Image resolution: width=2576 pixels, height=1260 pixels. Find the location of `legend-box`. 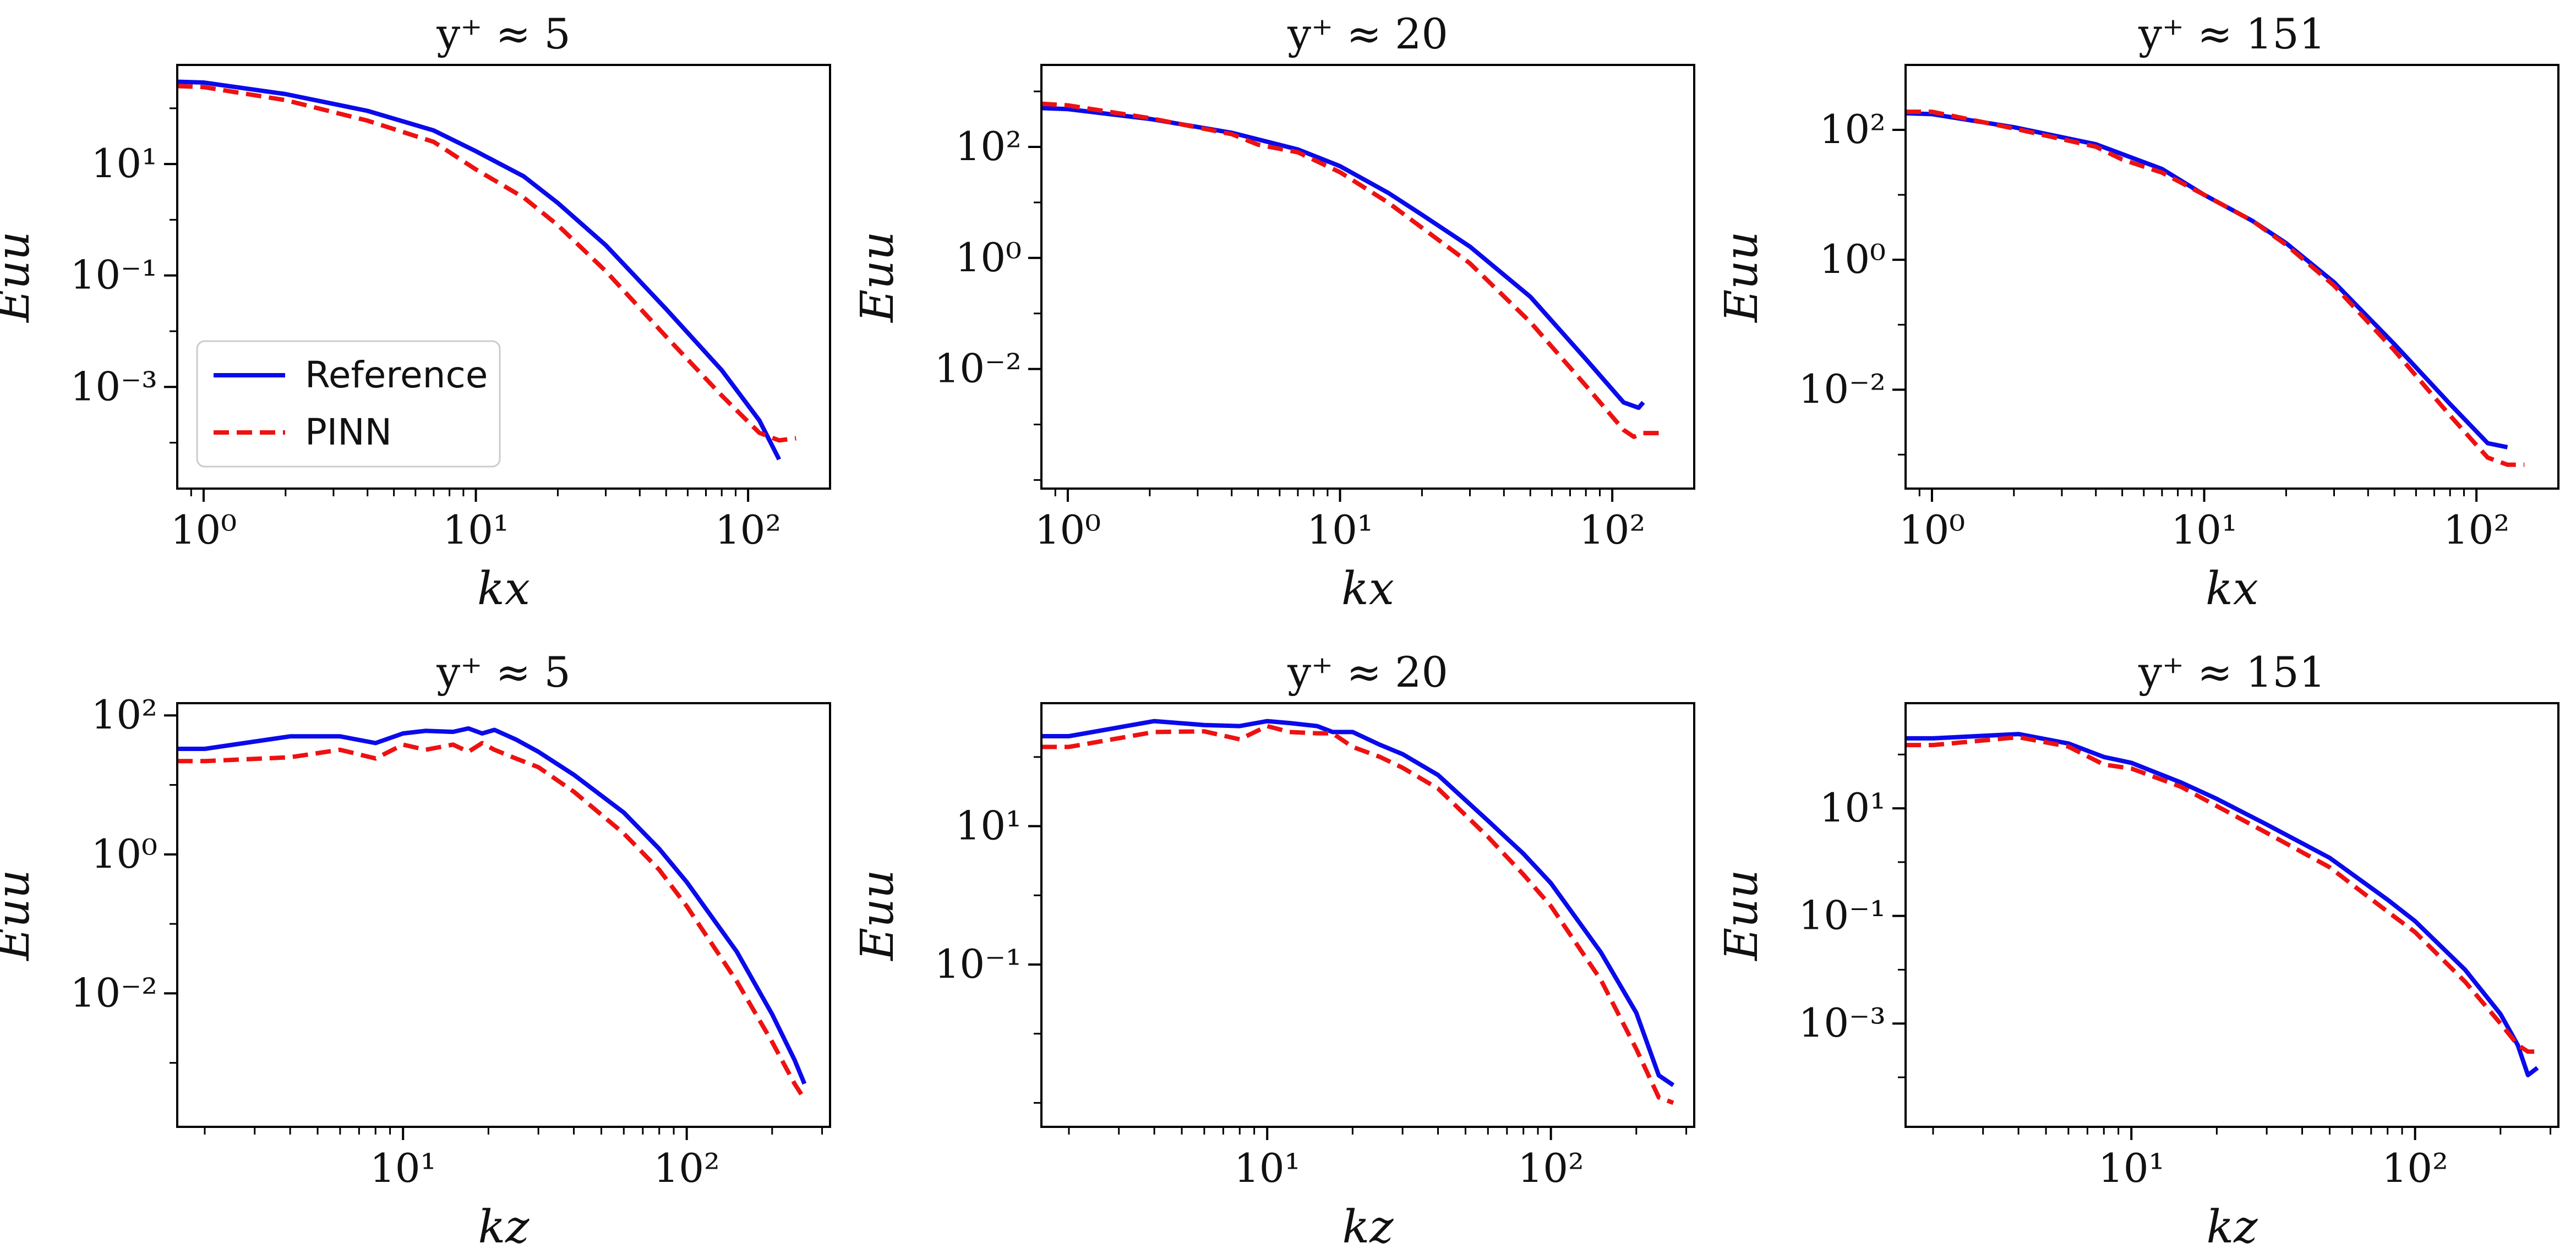

legend-box is located at coordinates (349, 404).